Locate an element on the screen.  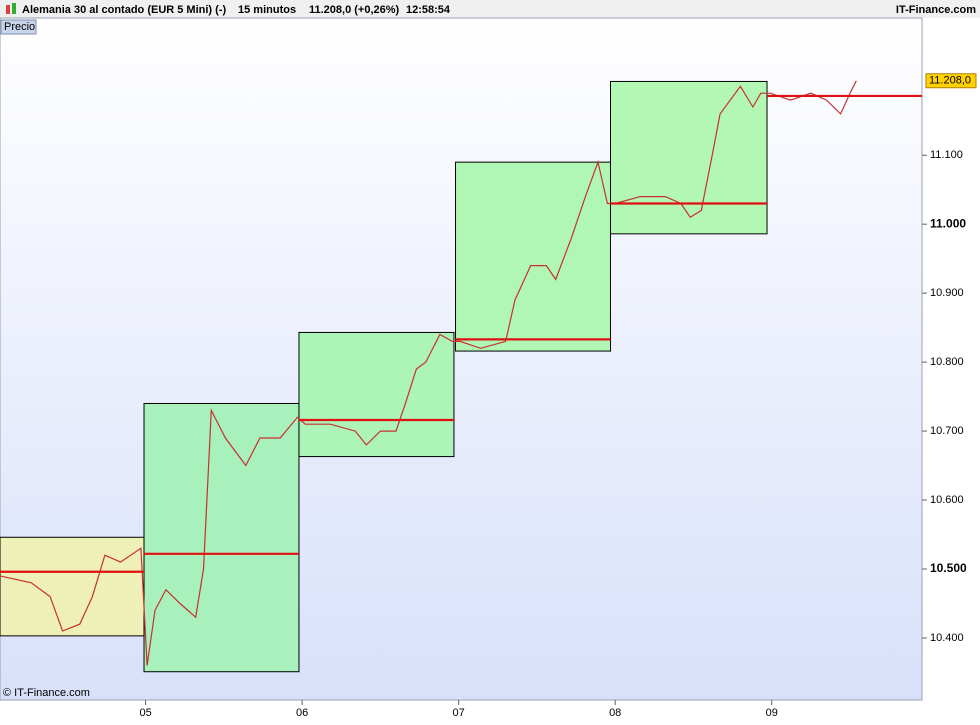
y-tick-label: 10.800 is located at coordinates (947, 362).